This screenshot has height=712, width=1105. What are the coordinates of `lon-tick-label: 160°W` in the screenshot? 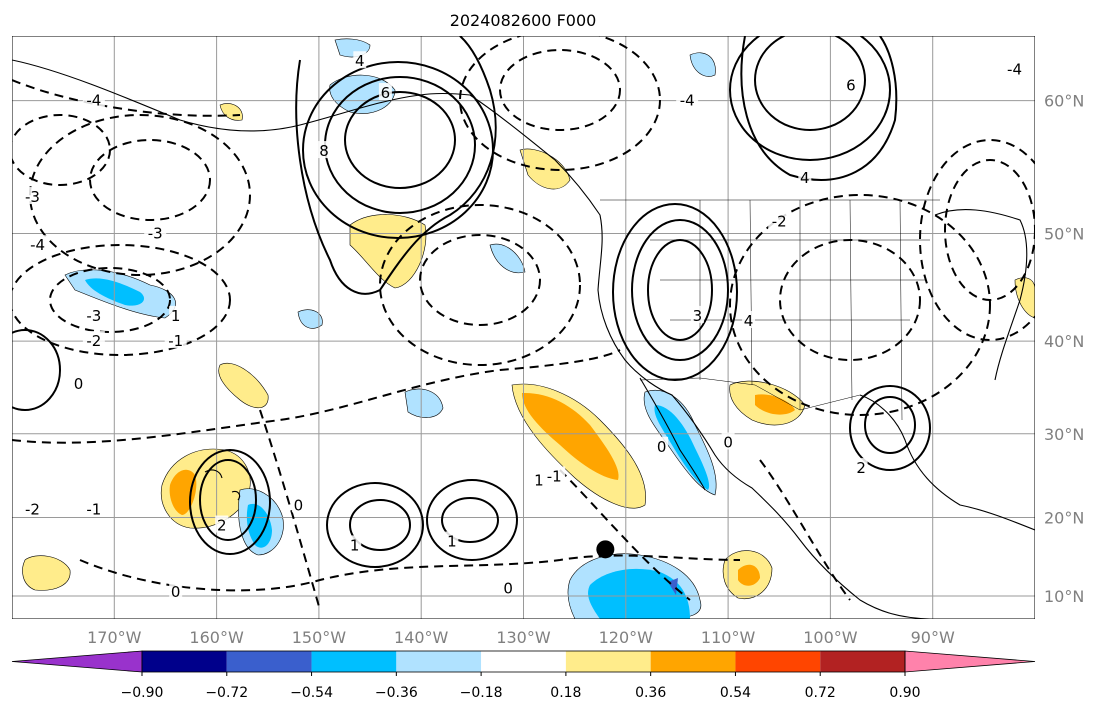 It's located at (216, 637).